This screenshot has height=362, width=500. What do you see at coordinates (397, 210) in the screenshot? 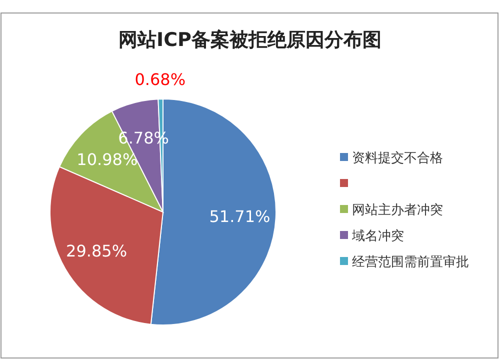
I see `legend-label: 网站主办者冲突` at bounding box center [397, 210].